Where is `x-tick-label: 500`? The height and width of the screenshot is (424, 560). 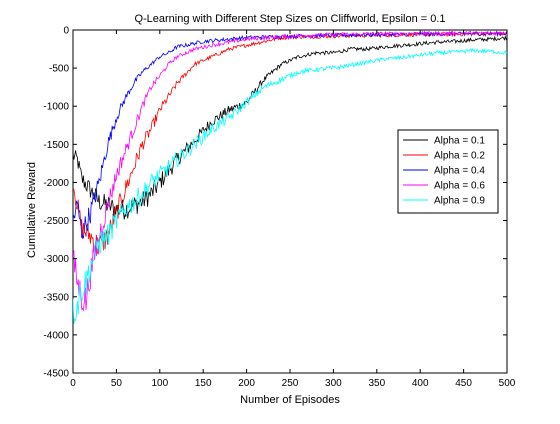 x-tick-label: 500 is located at coordinates (507, 383).